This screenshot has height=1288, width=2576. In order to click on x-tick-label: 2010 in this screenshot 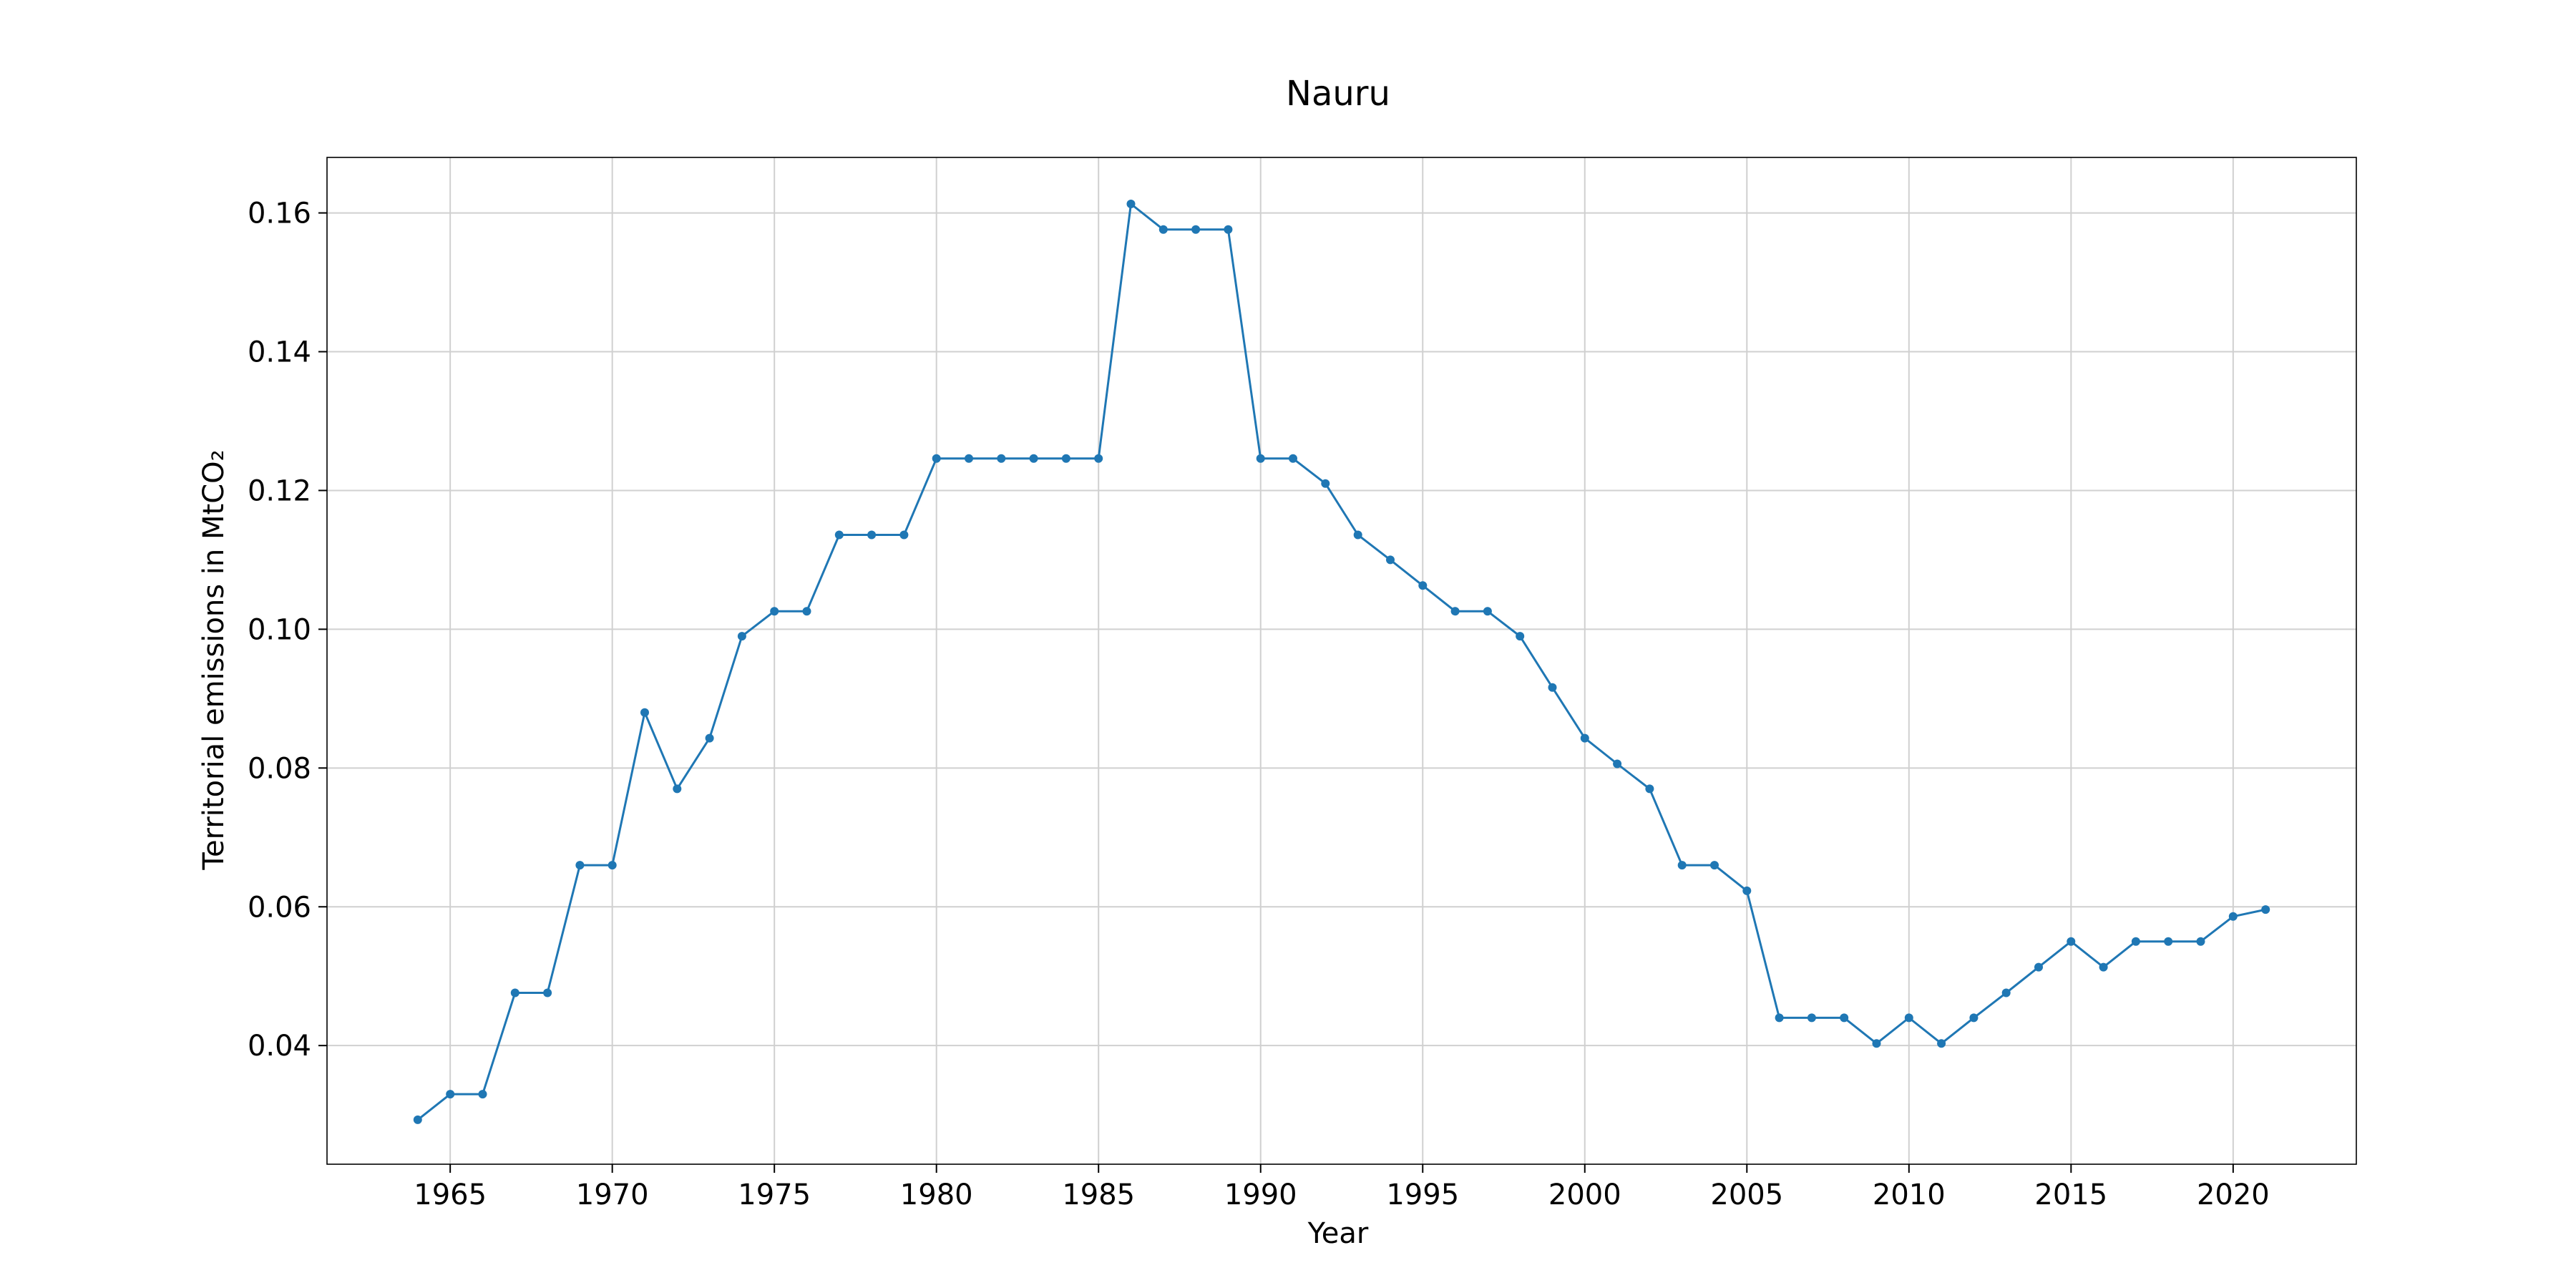, I will do `click(1909, 1195)`.